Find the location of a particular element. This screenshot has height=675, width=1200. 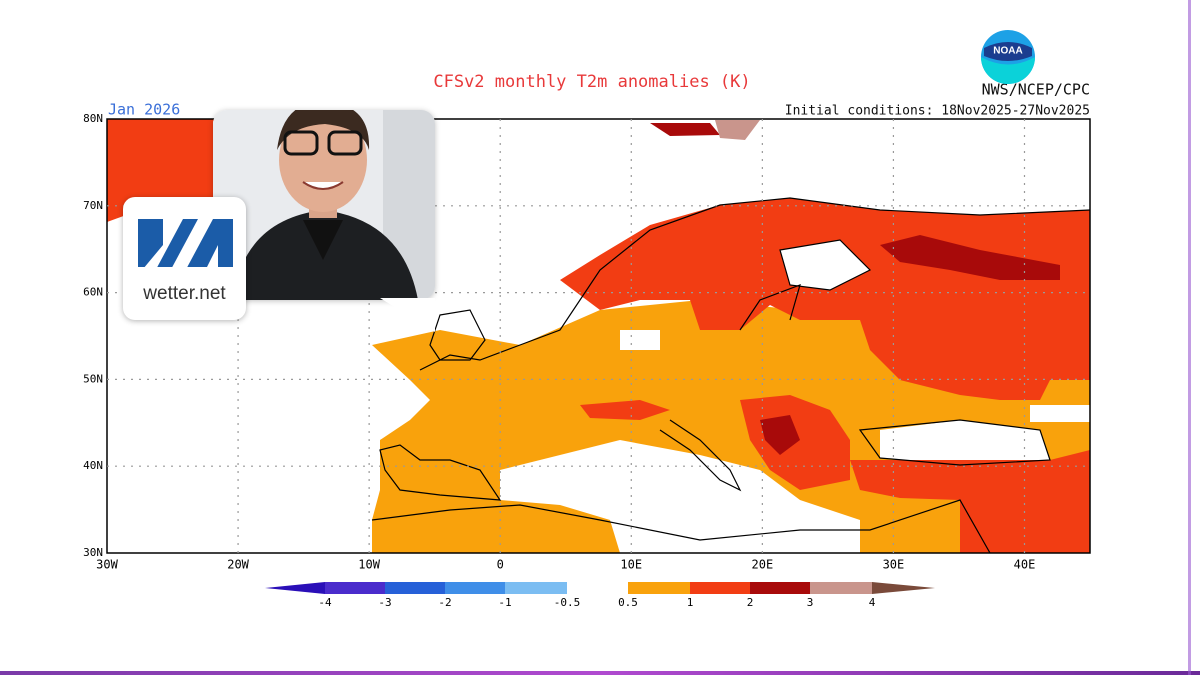

lon-label: 30E is located at coordinates (894, 565).